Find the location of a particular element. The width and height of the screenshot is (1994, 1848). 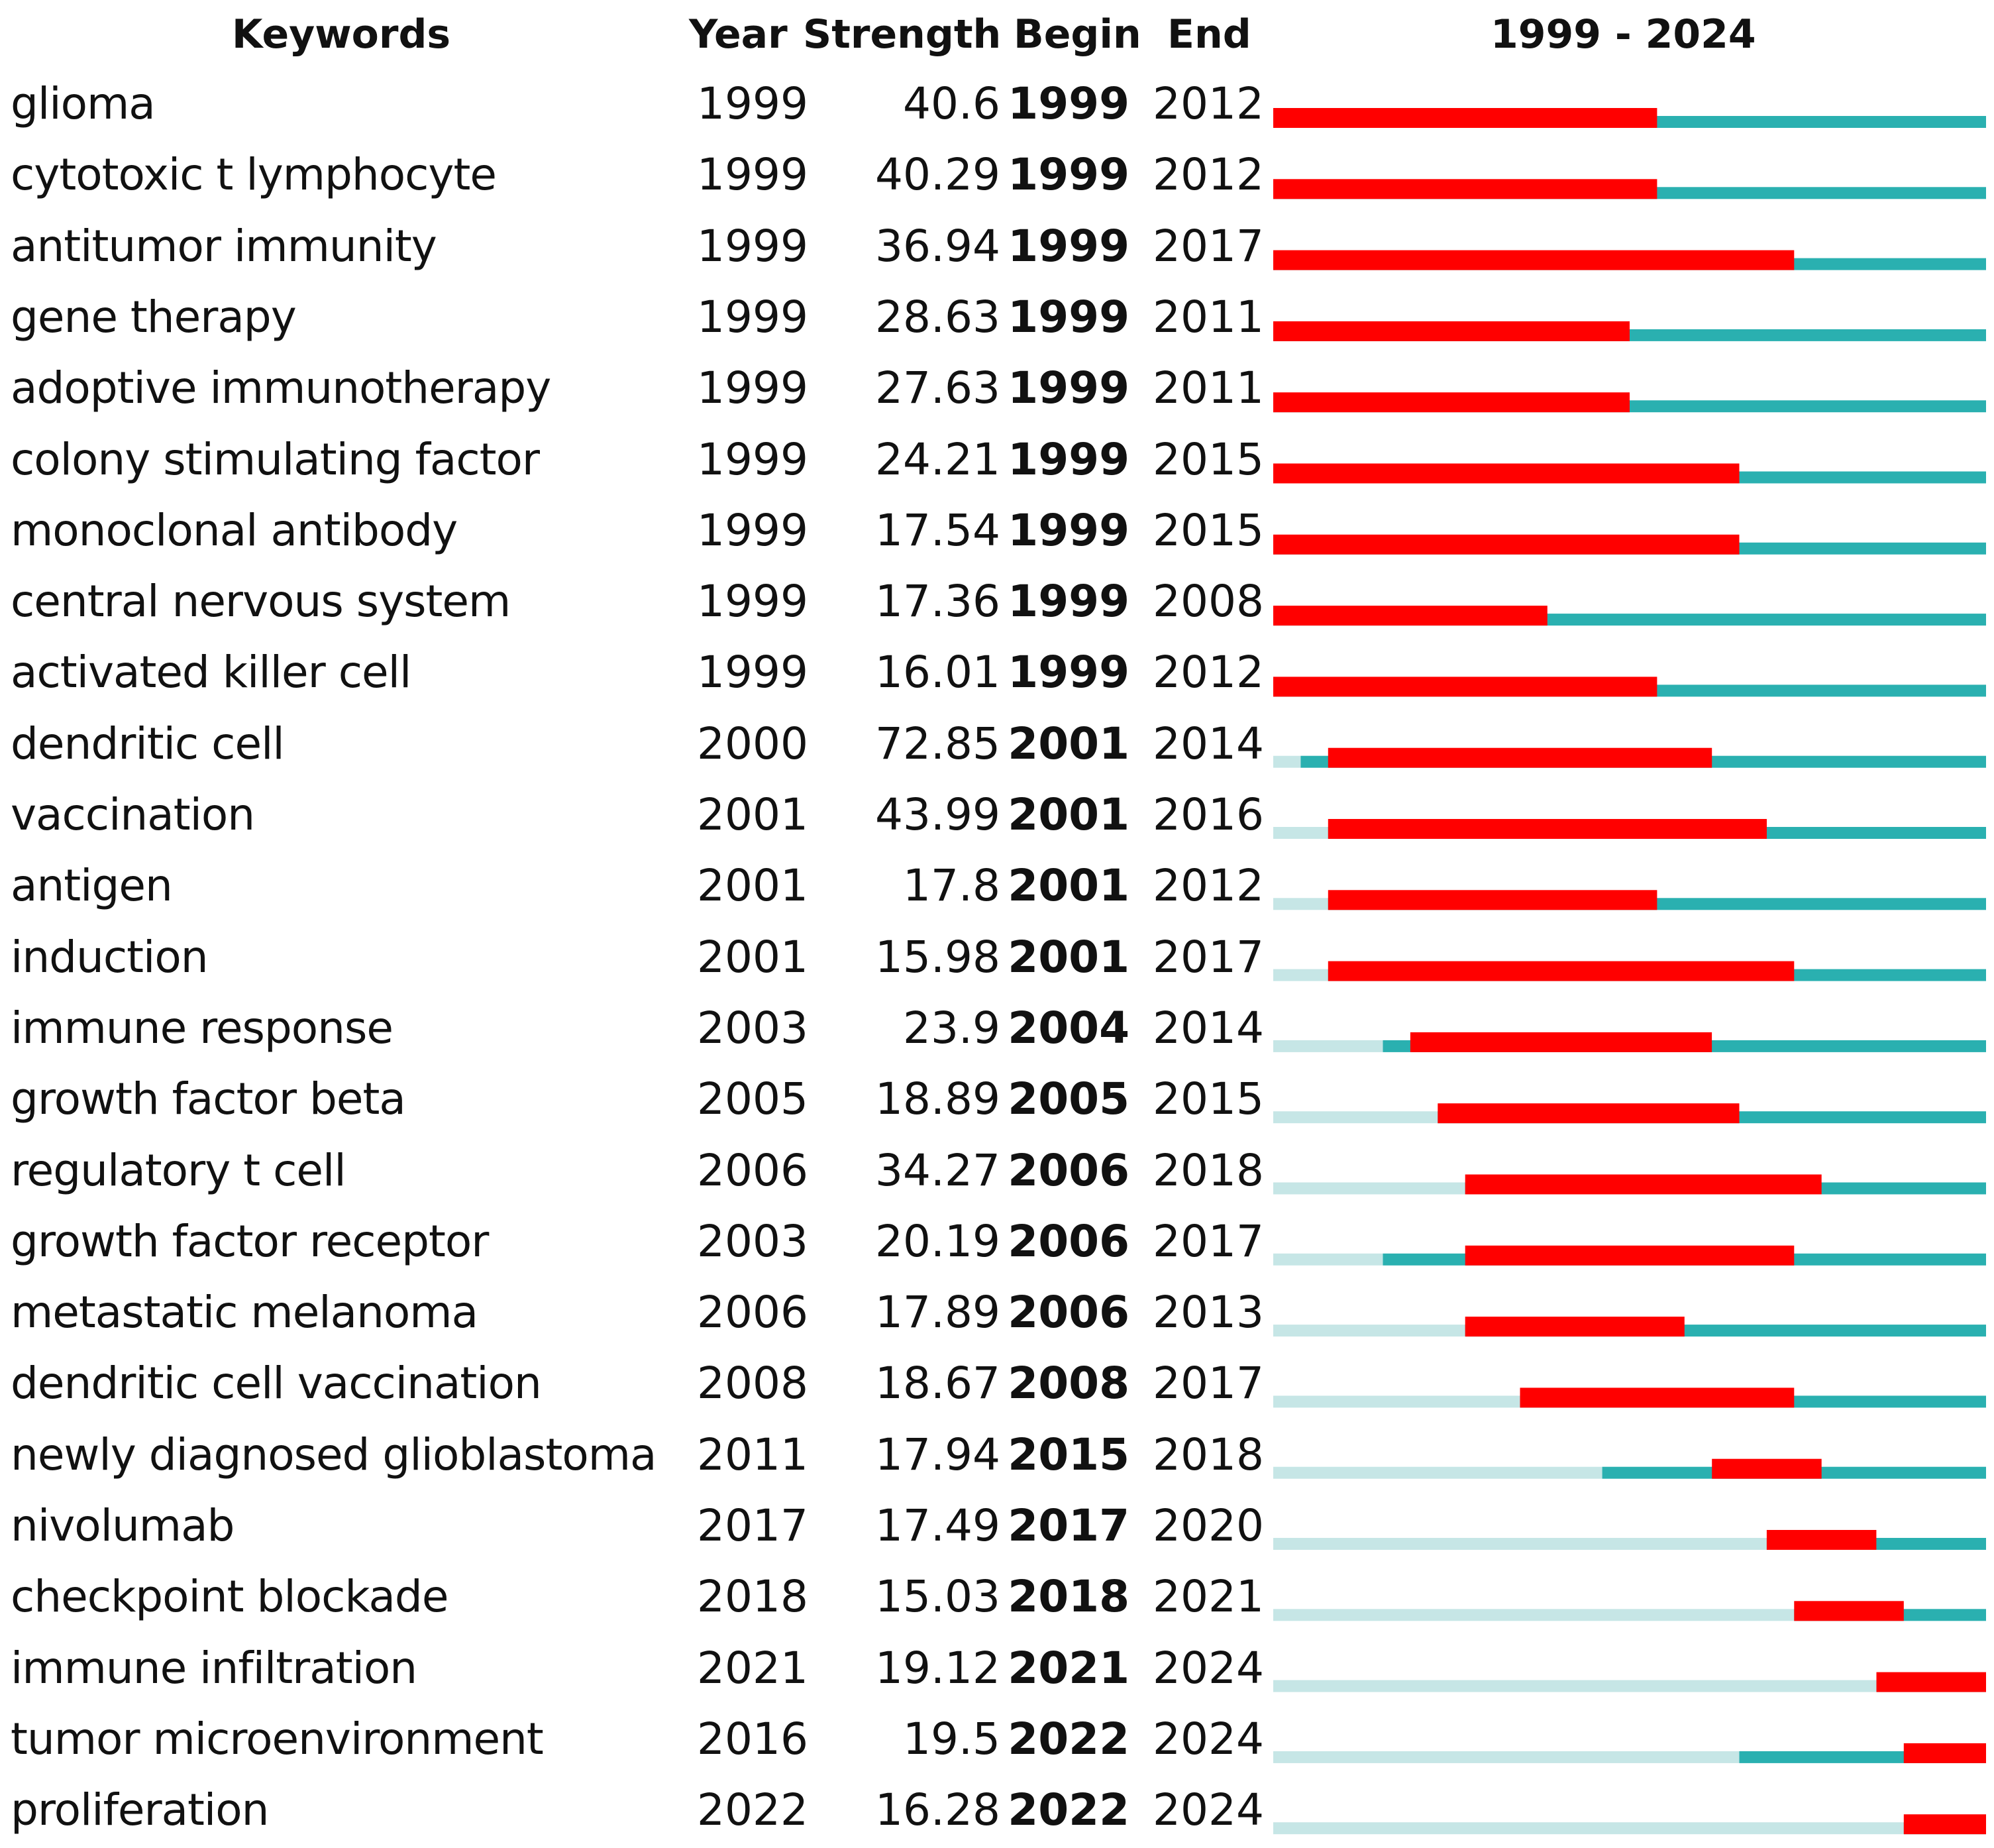

row-strength: 40.29 is located at coordinates (937, 175).